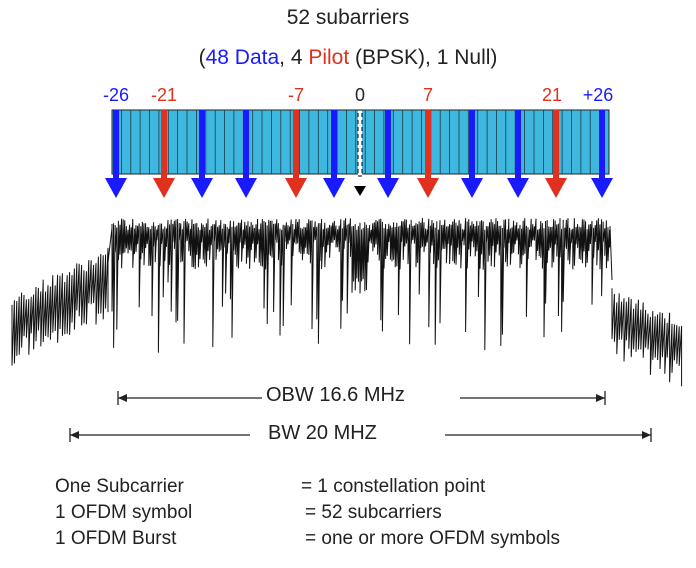  Describe the element at coordinates (432, 538) in the screenshot. I see `legend-value-burst: = one or more OFDM symbols` at that location.